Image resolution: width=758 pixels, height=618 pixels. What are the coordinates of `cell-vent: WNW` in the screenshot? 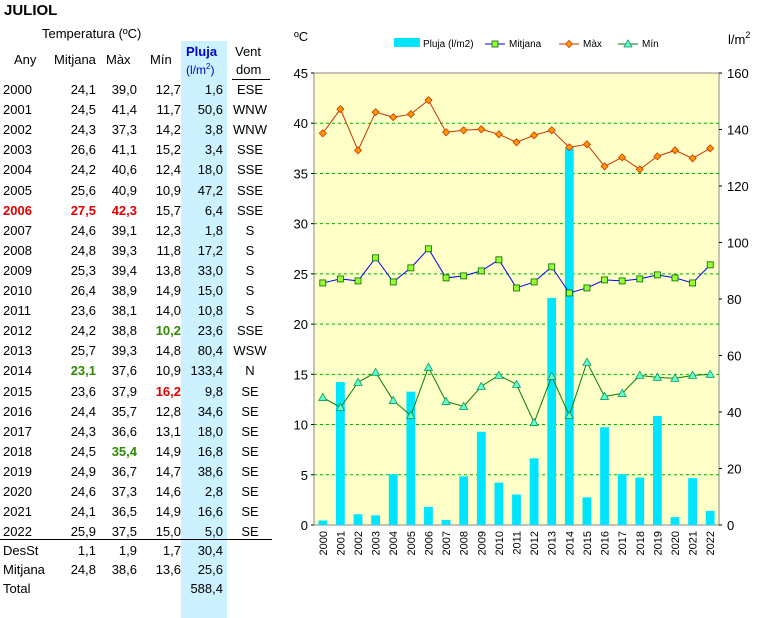 It's located at (250, 130).